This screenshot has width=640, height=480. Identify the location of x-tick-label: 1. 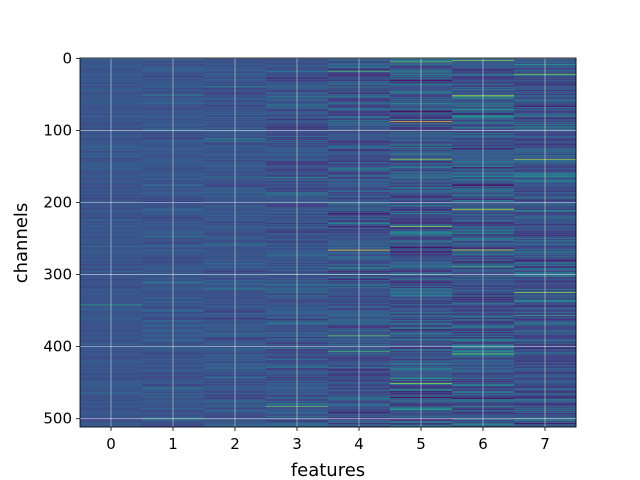
(173, 444).